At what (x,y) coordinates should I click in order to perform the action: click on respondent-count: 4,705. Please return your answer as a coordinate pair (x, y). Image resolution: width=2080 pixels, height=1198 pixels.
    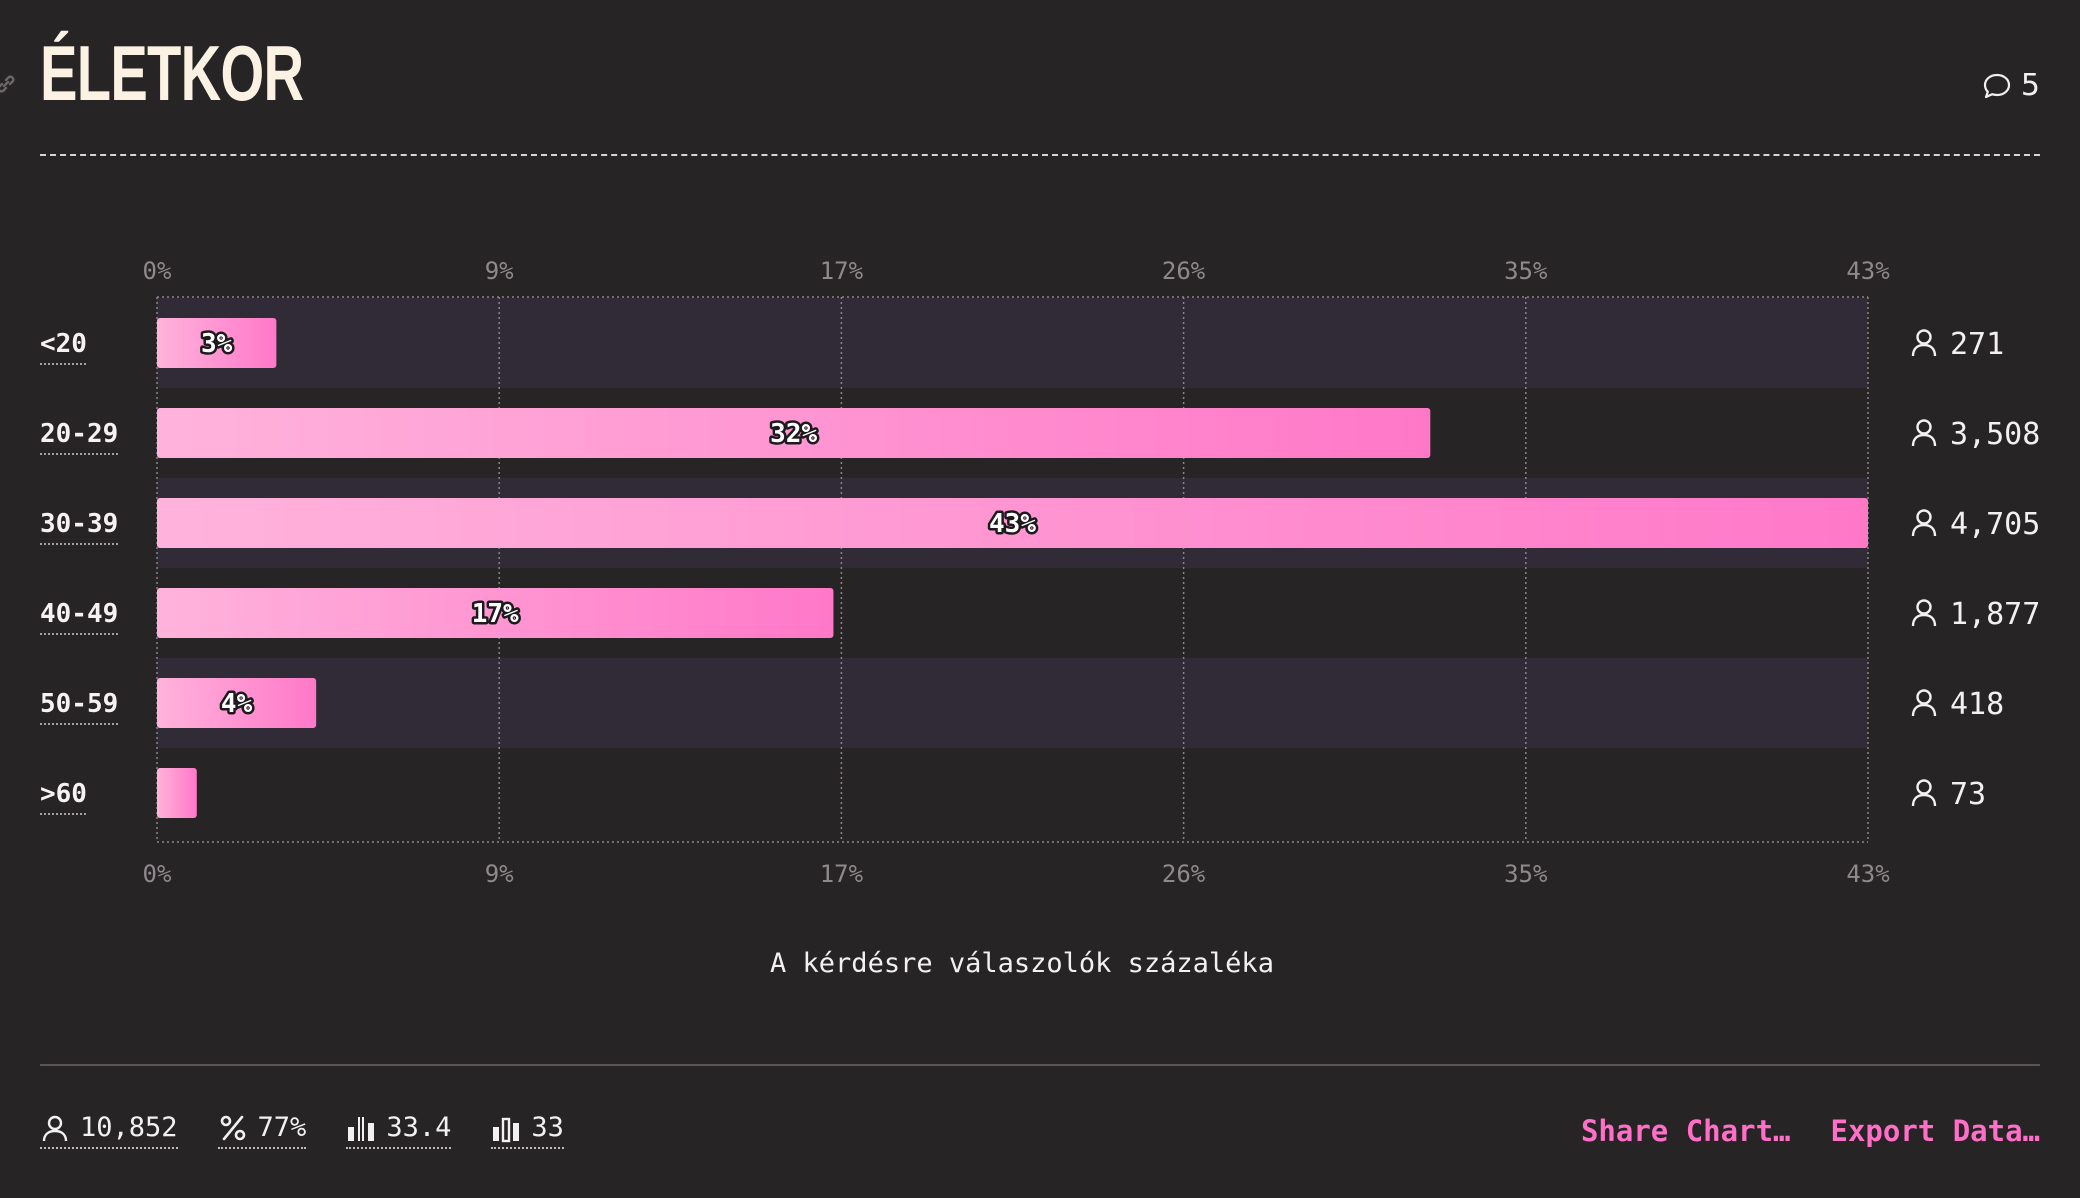
    Looking at the image, I should click on (1995, 524).